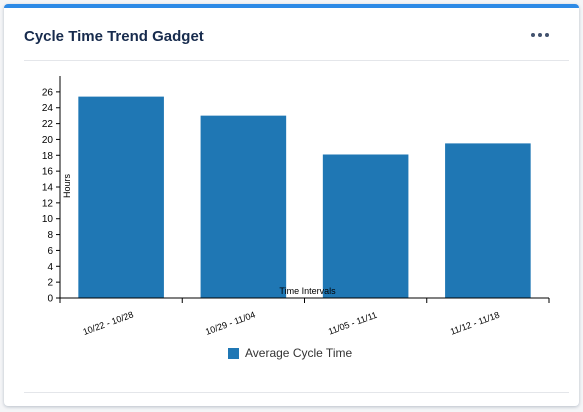 Image resolution: width=583 pixels, height=412 pixels. I want to click on x-tick-label: 11/05 - 11/11, so click(352, 323).